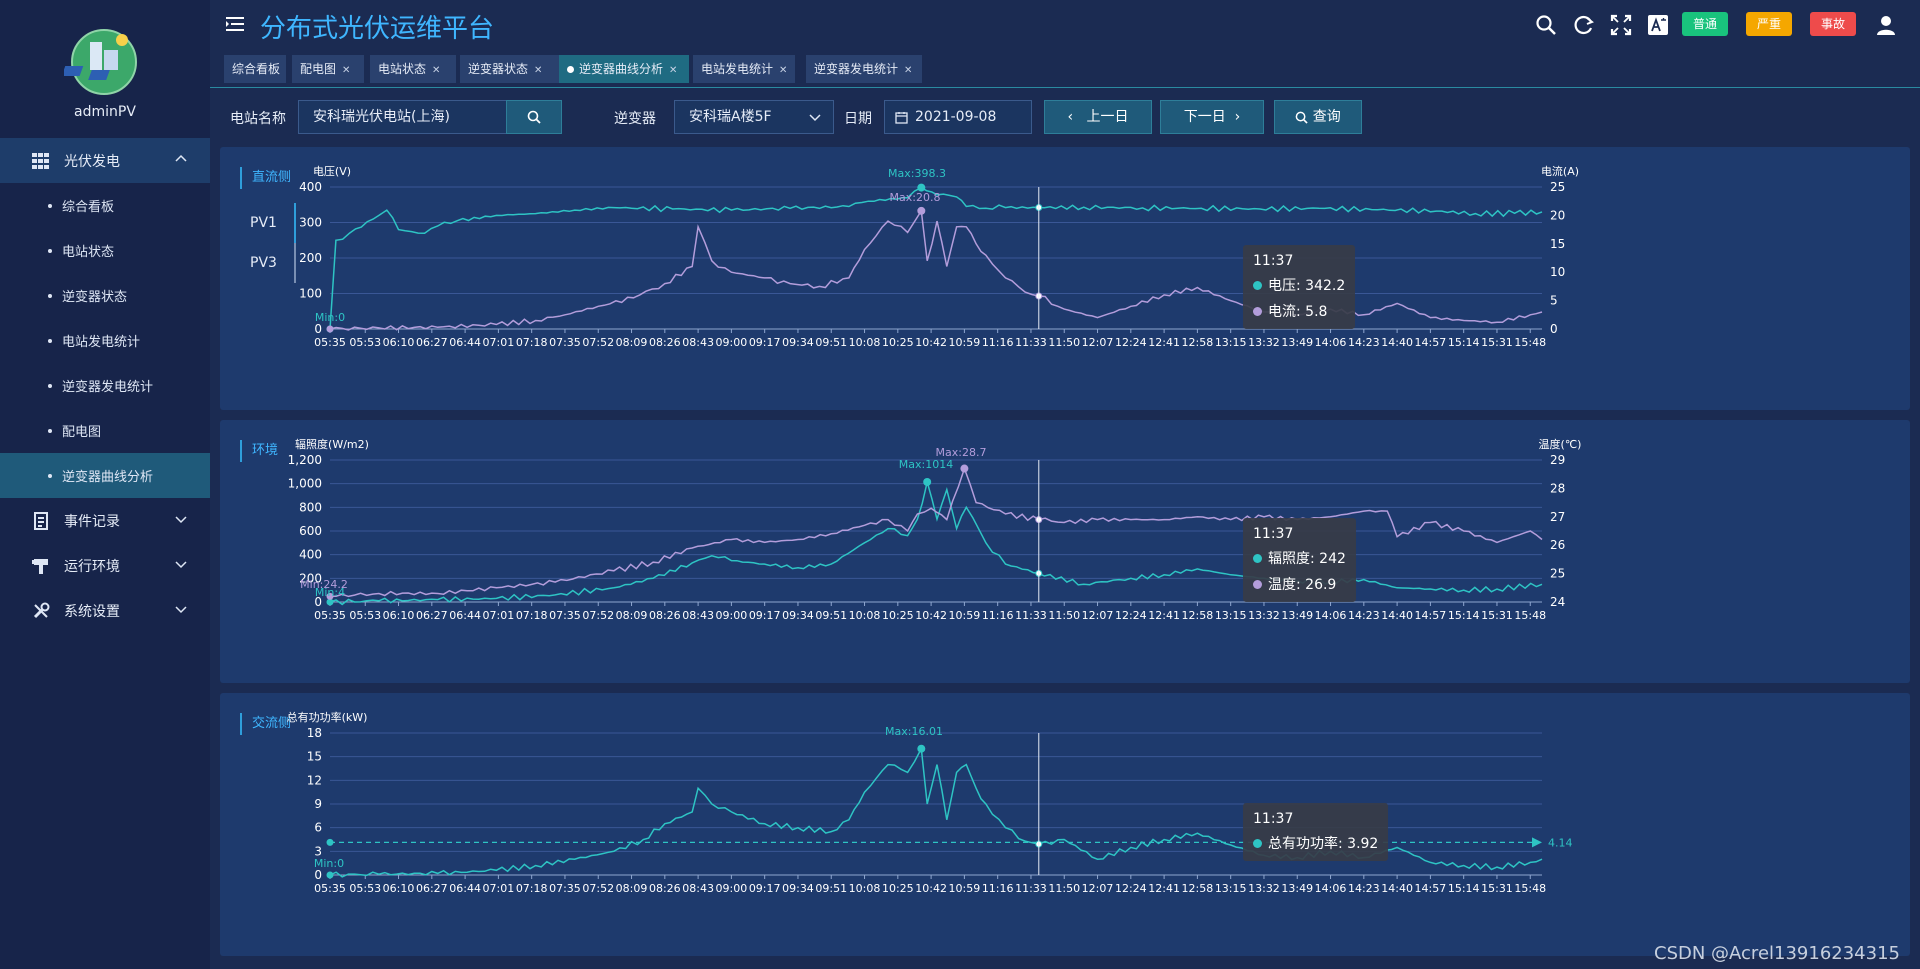 The height and width of the screenshot is (969, 1920). Describe the element at coordinates (1886, 25) in the screenshot. I see `user-icon` at that location.